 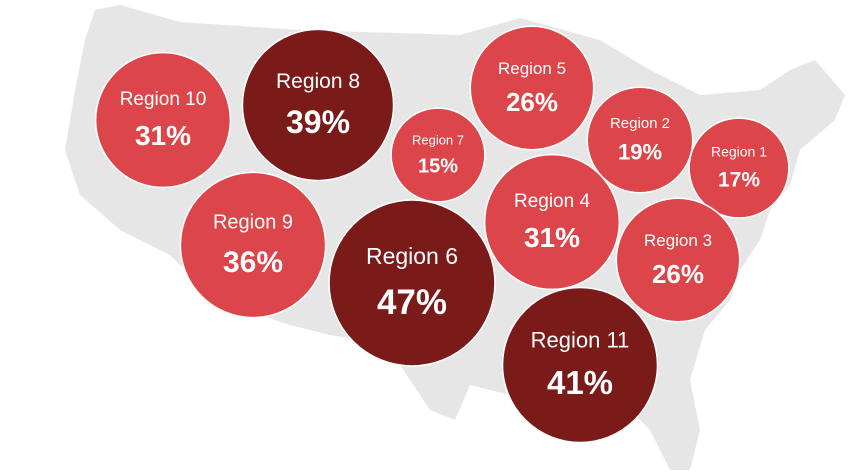 What do you see at coordinates (640, 152) in the screenshot?
I see `region-value: 19%` at bounding box center [640, 152].